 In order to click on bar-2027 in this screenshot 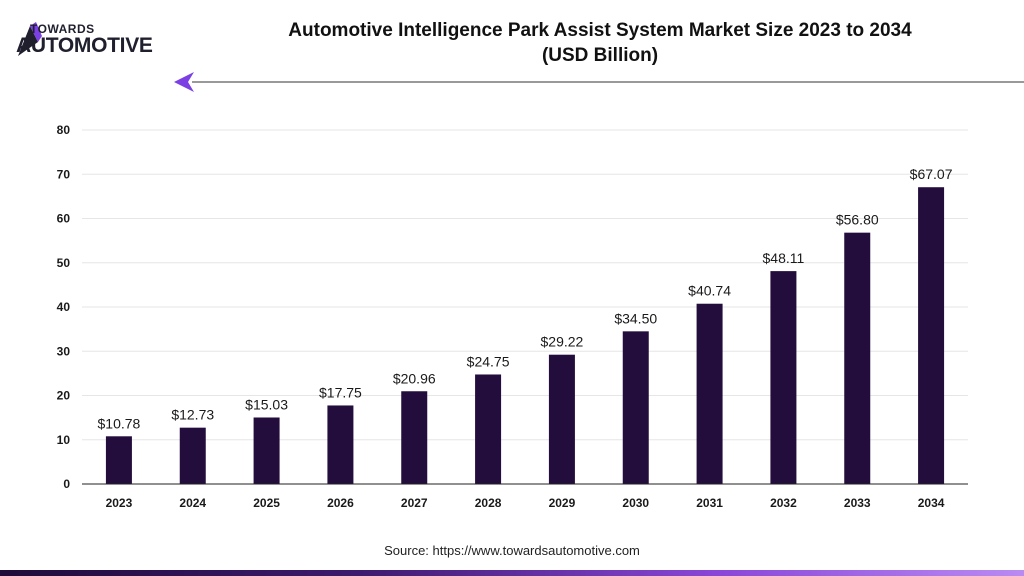, I will do `click(414, 437)`.